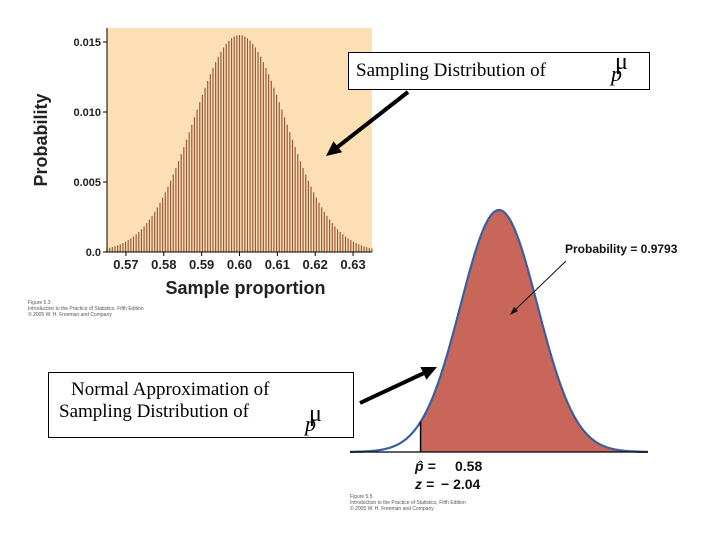 This screenshot has width=720, height=540. What do you see at coordinates (468, 466) in the screenshot?
I see `p-hat-value: 0.58` at bounding box center [468, 466].